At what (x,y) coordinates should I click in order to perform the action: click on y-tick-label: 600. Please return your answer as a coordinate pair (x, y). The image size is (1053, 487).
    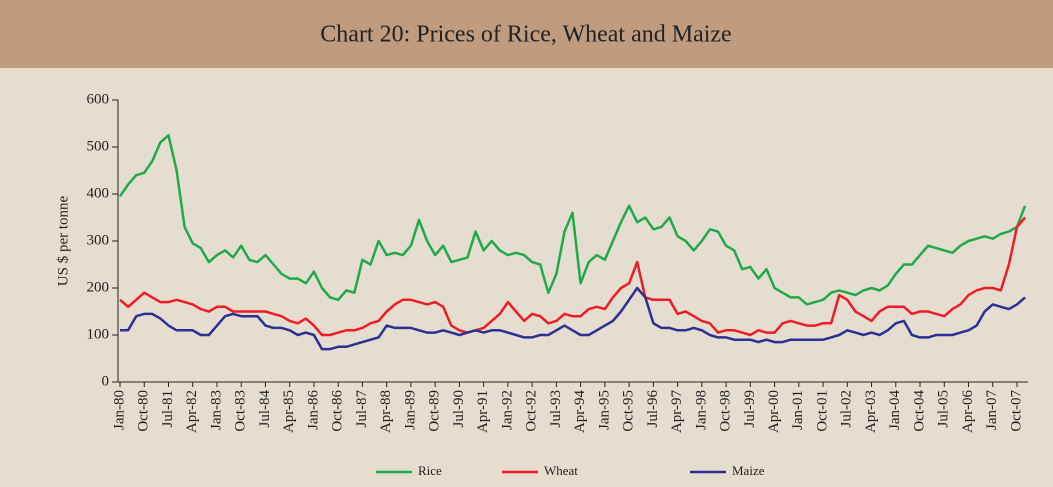
    Looking at the image, I should click on (98, 99).